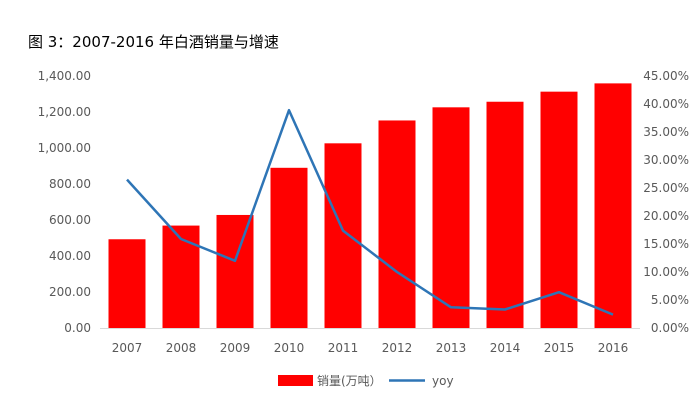  I want to click on x-tick-label: 2009, so click(235, 348).